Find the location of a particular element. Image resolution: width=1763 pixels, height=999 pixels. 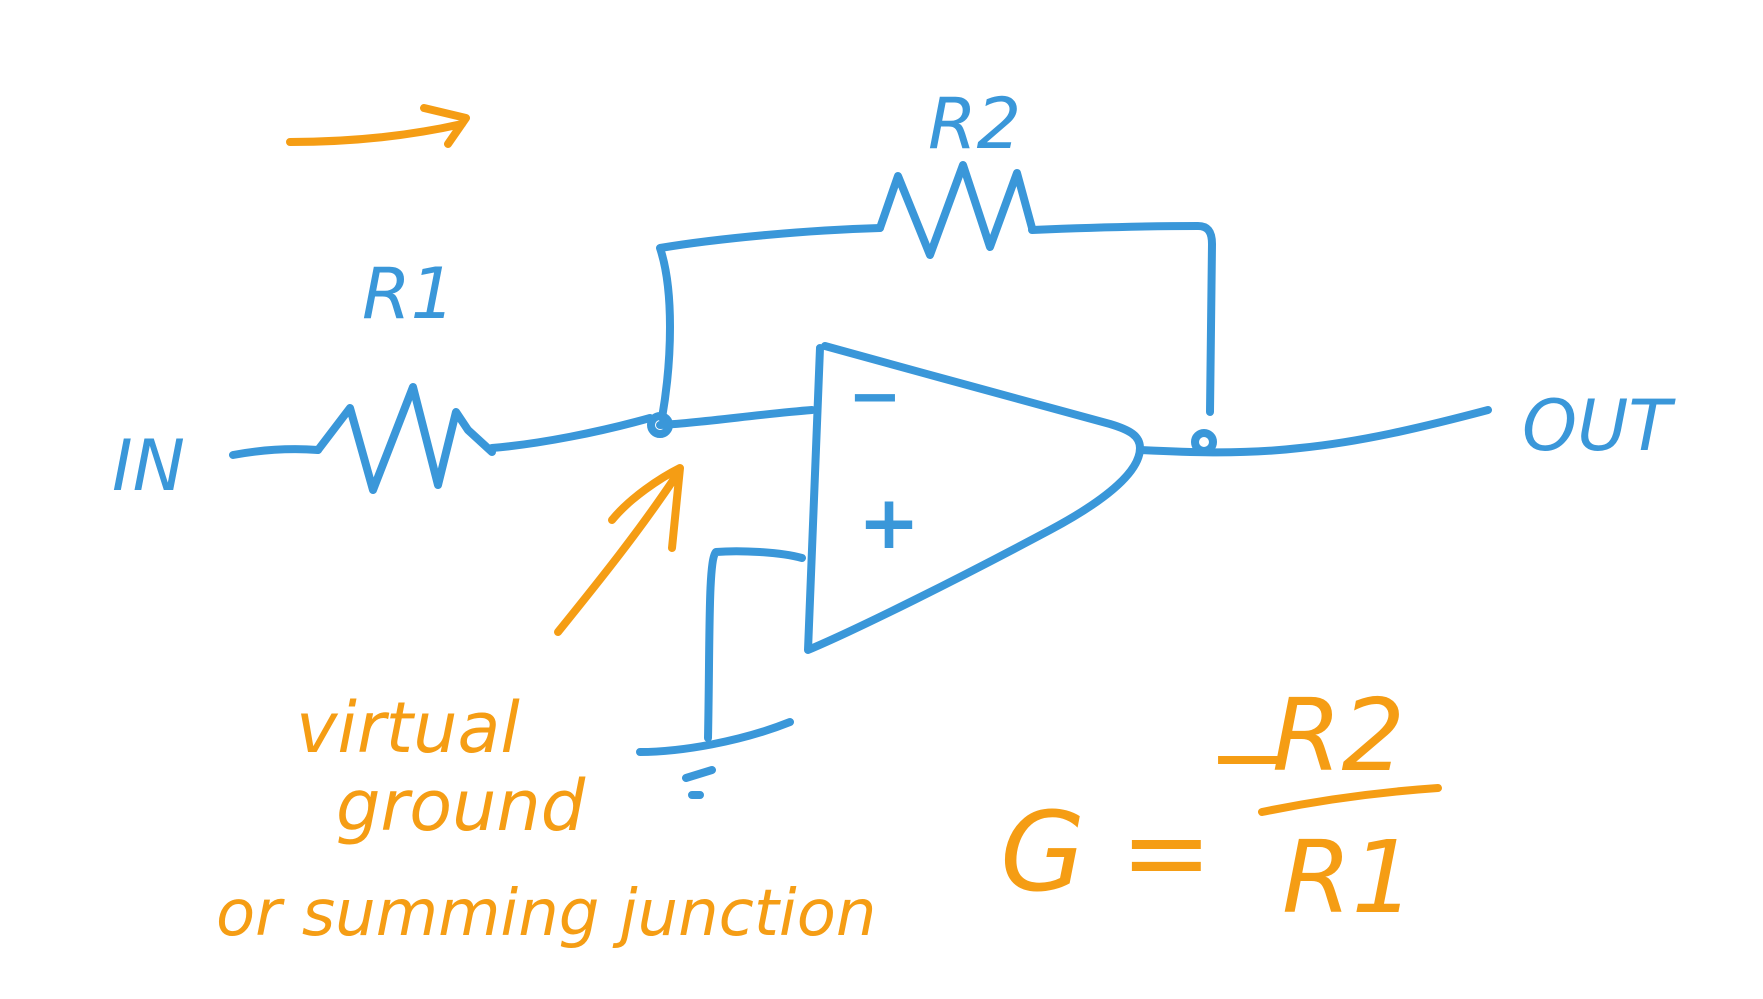

noninverting-input-sign: + is located at coordinates (889, 523).